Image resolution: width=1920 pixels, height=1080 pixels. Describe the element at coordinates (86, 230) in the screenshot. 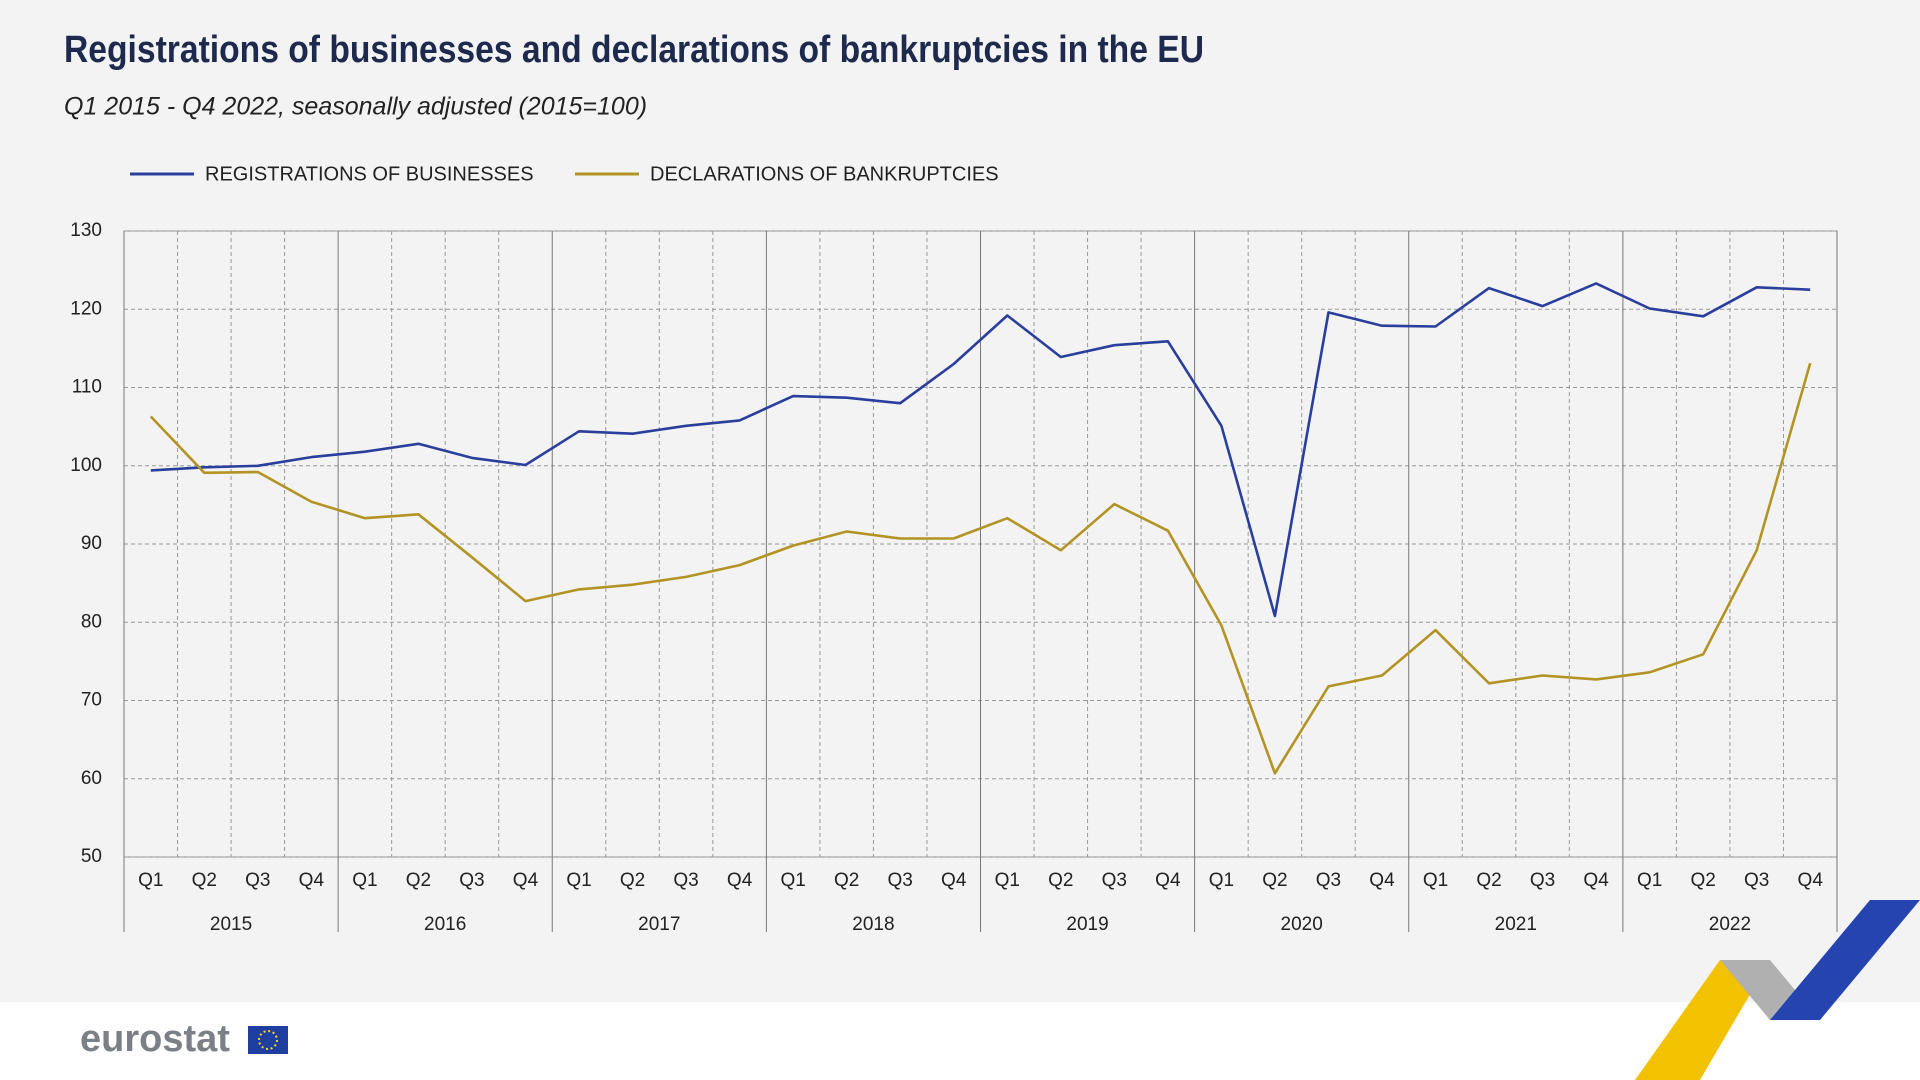

I see `y-tick-label: 130` at that location.